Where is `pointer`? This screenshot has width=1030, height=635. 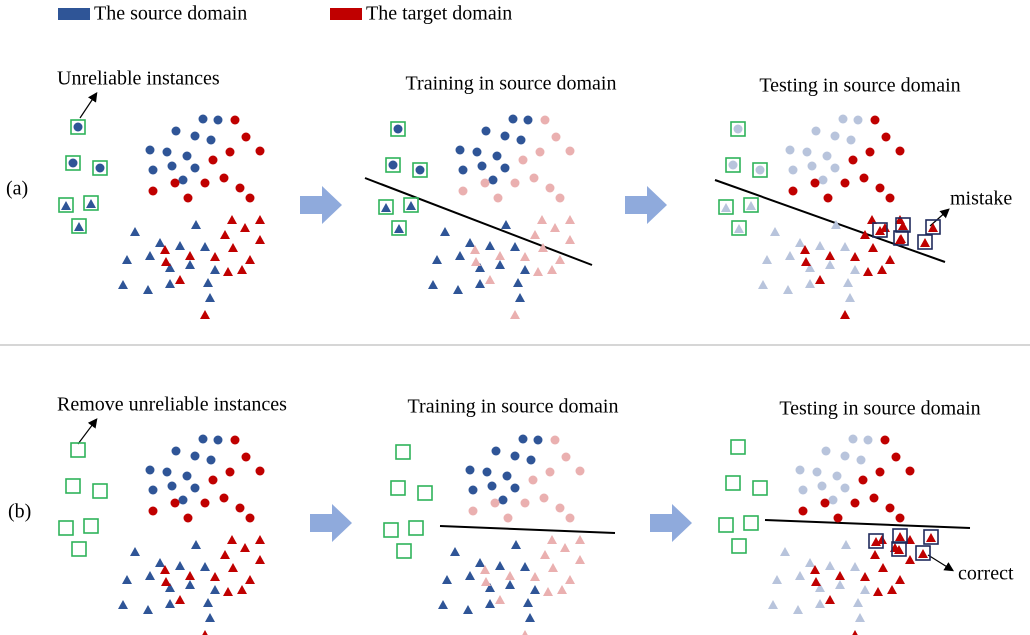 pointer is located at coordinates (88, 105).